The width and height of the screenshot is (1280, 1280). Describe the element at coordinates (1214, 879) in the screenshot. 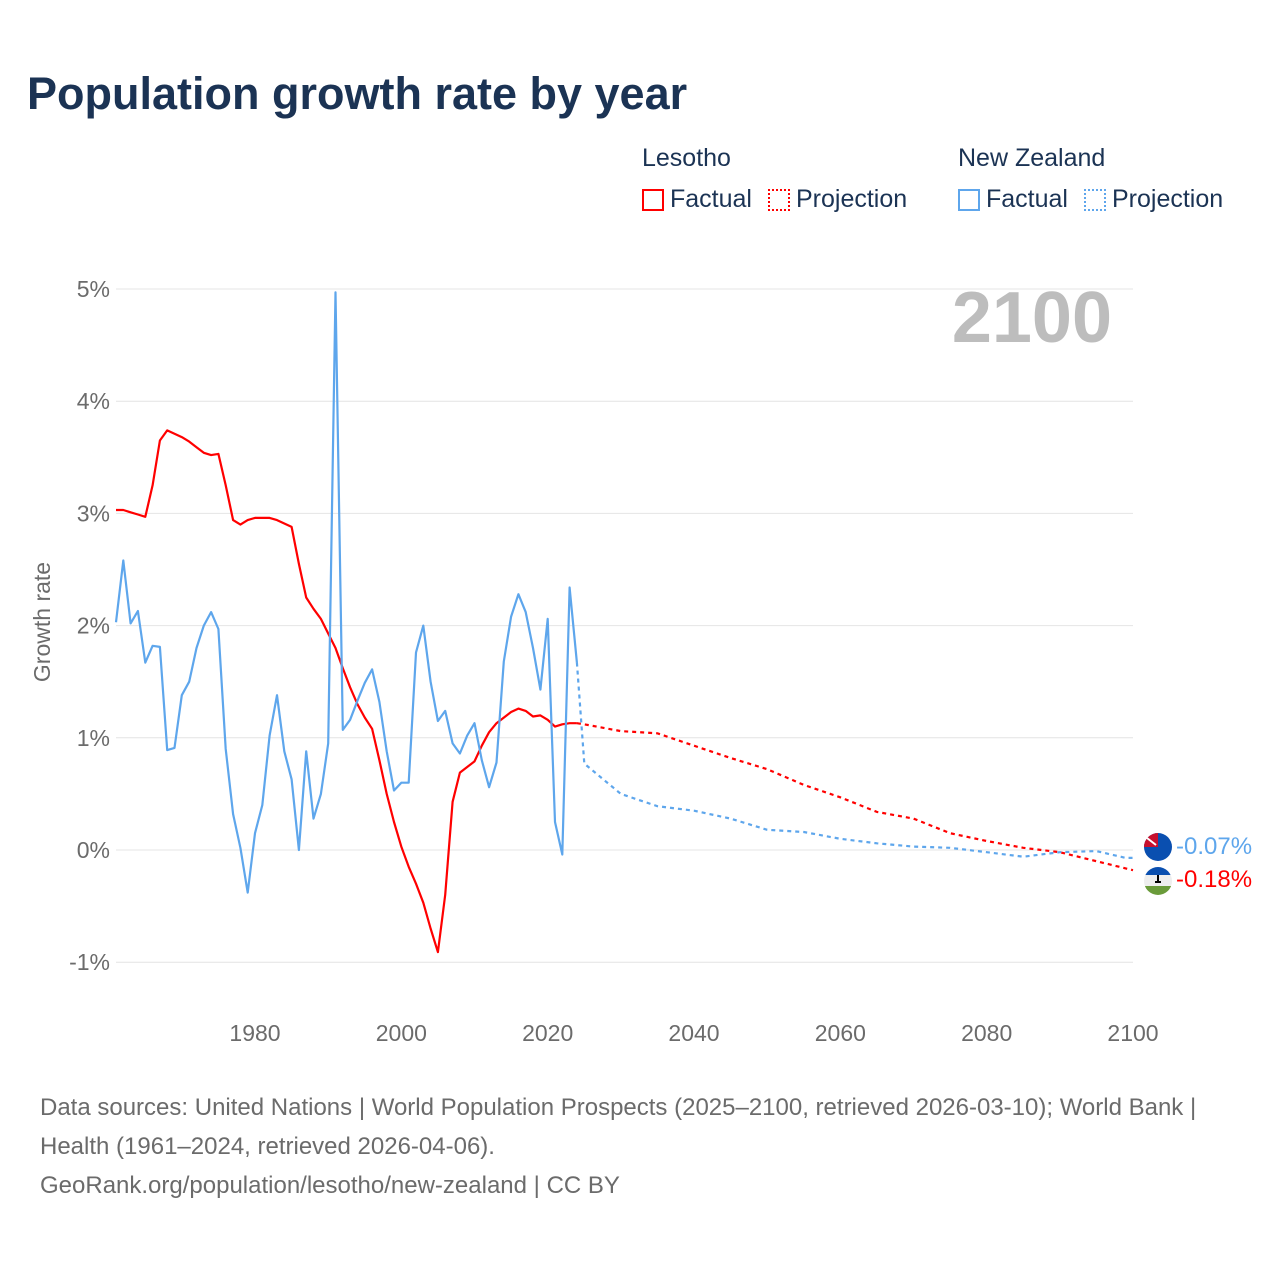

I see `lesotho-end-label: -0.18%` at that location.